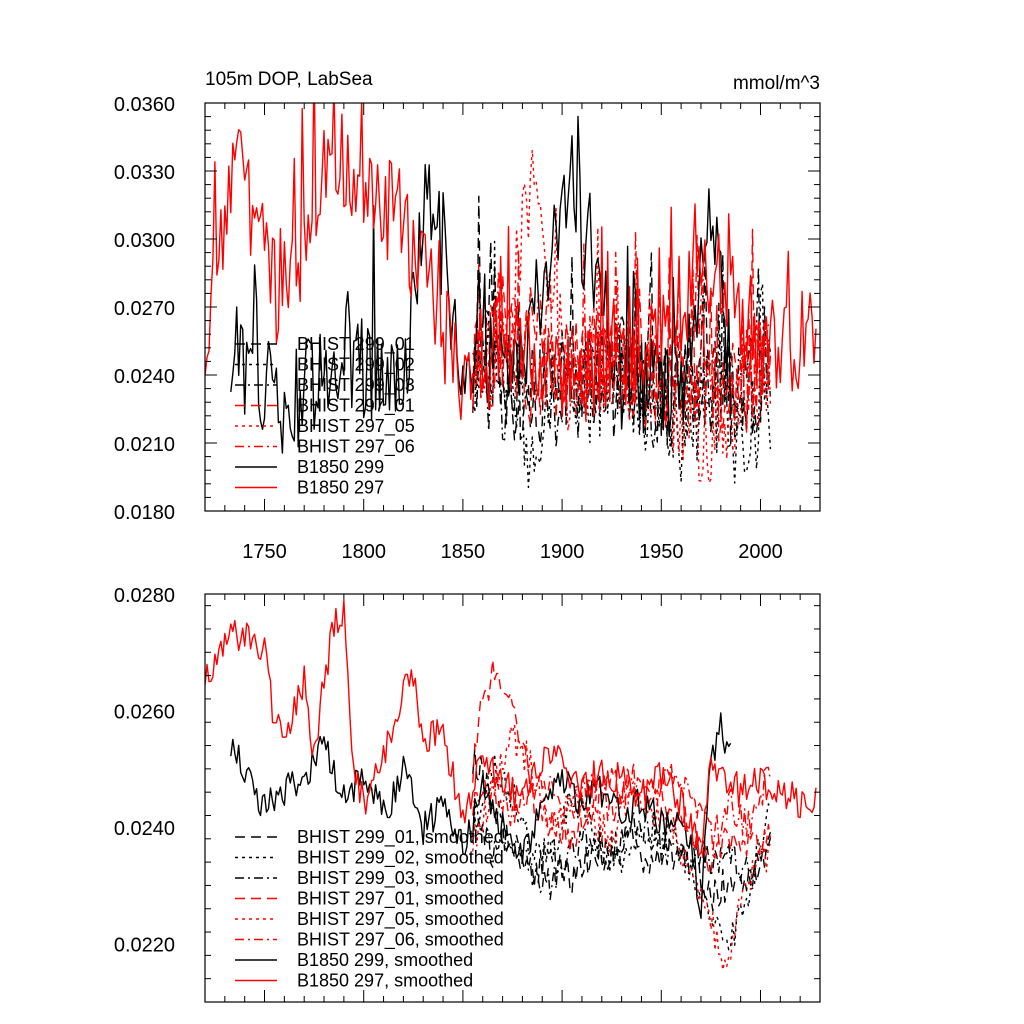 This screenshot has width=1024, height=1024. I want to click on x-tick-label: 1950, so click(661, 552).